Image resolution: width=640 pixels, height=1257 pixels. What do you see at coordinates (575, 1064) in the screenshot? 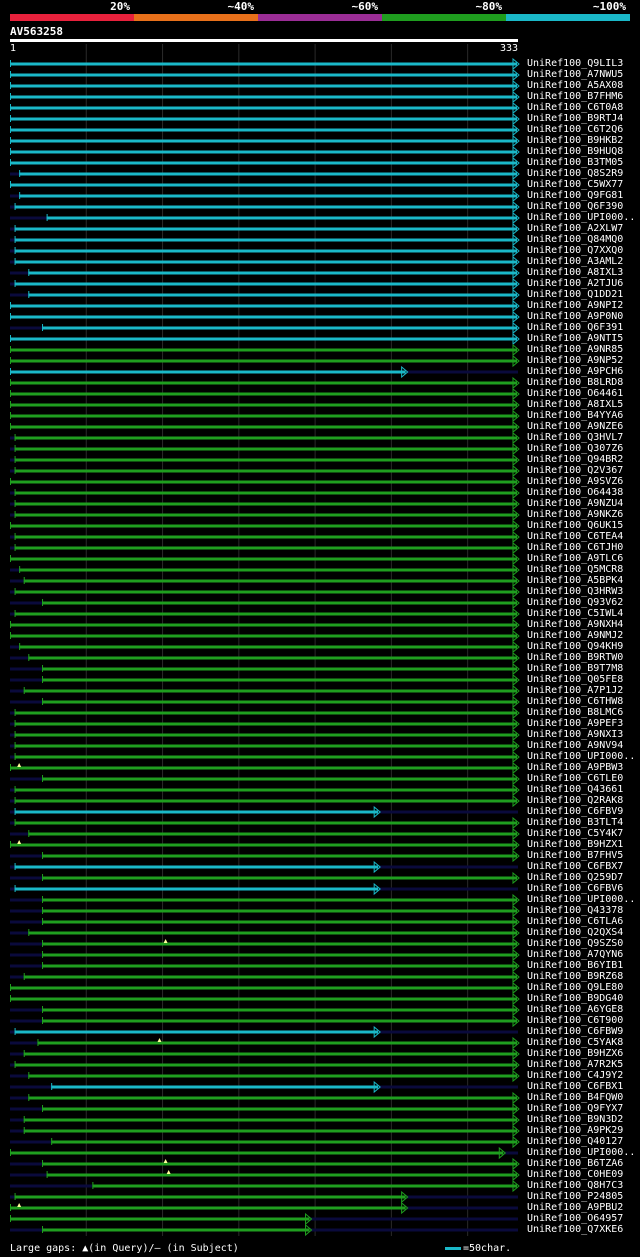
I see `hit-label: UniRef100_A7R2K5` at bounding box center [575, 1064].